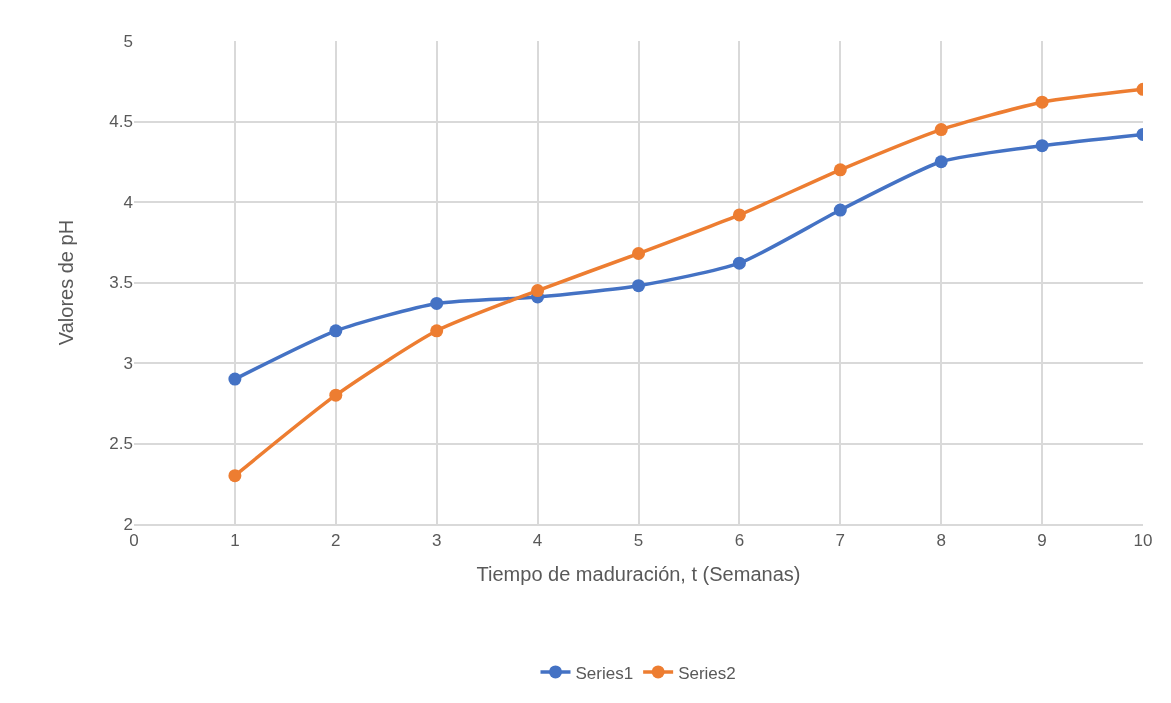 Image resolution: width=1171 pixels, height=703 pixels. Describe the element at coordinates (128, 524) in the screenshot. I see `y-tick-label: 2` at that location.